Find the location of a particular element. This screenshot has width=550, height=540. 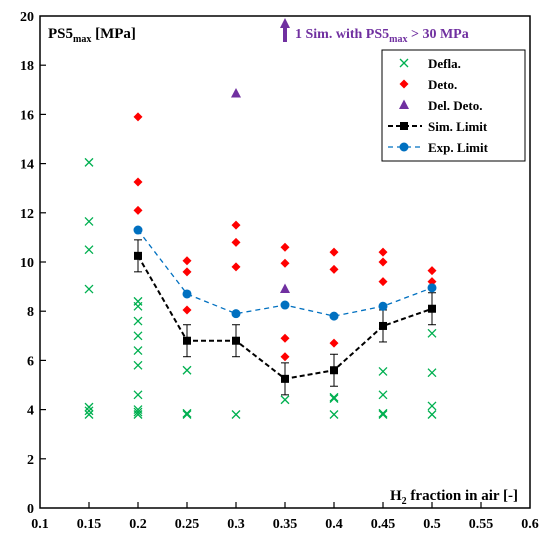

y-tick-label: 10 is located at coordinates (27, 263).